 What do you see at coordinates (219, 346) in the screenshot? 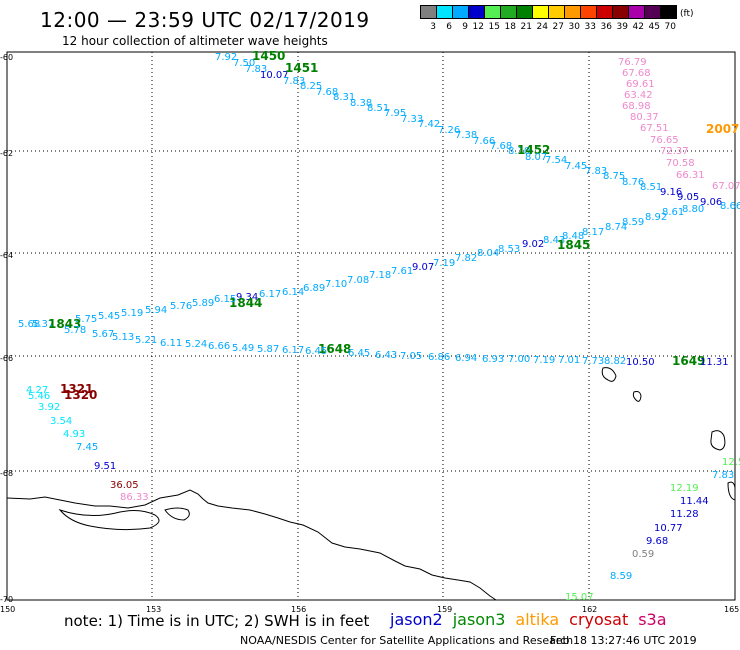
I see `wave-height-value: 6.66` at bounding box center [219, 346].